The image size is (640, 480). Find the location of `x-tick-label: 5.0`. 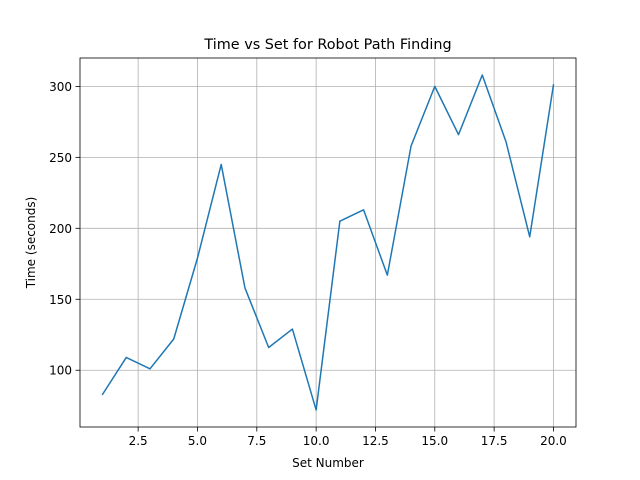

x-tick-label: 5.0 is located at coordinates (197, 441).